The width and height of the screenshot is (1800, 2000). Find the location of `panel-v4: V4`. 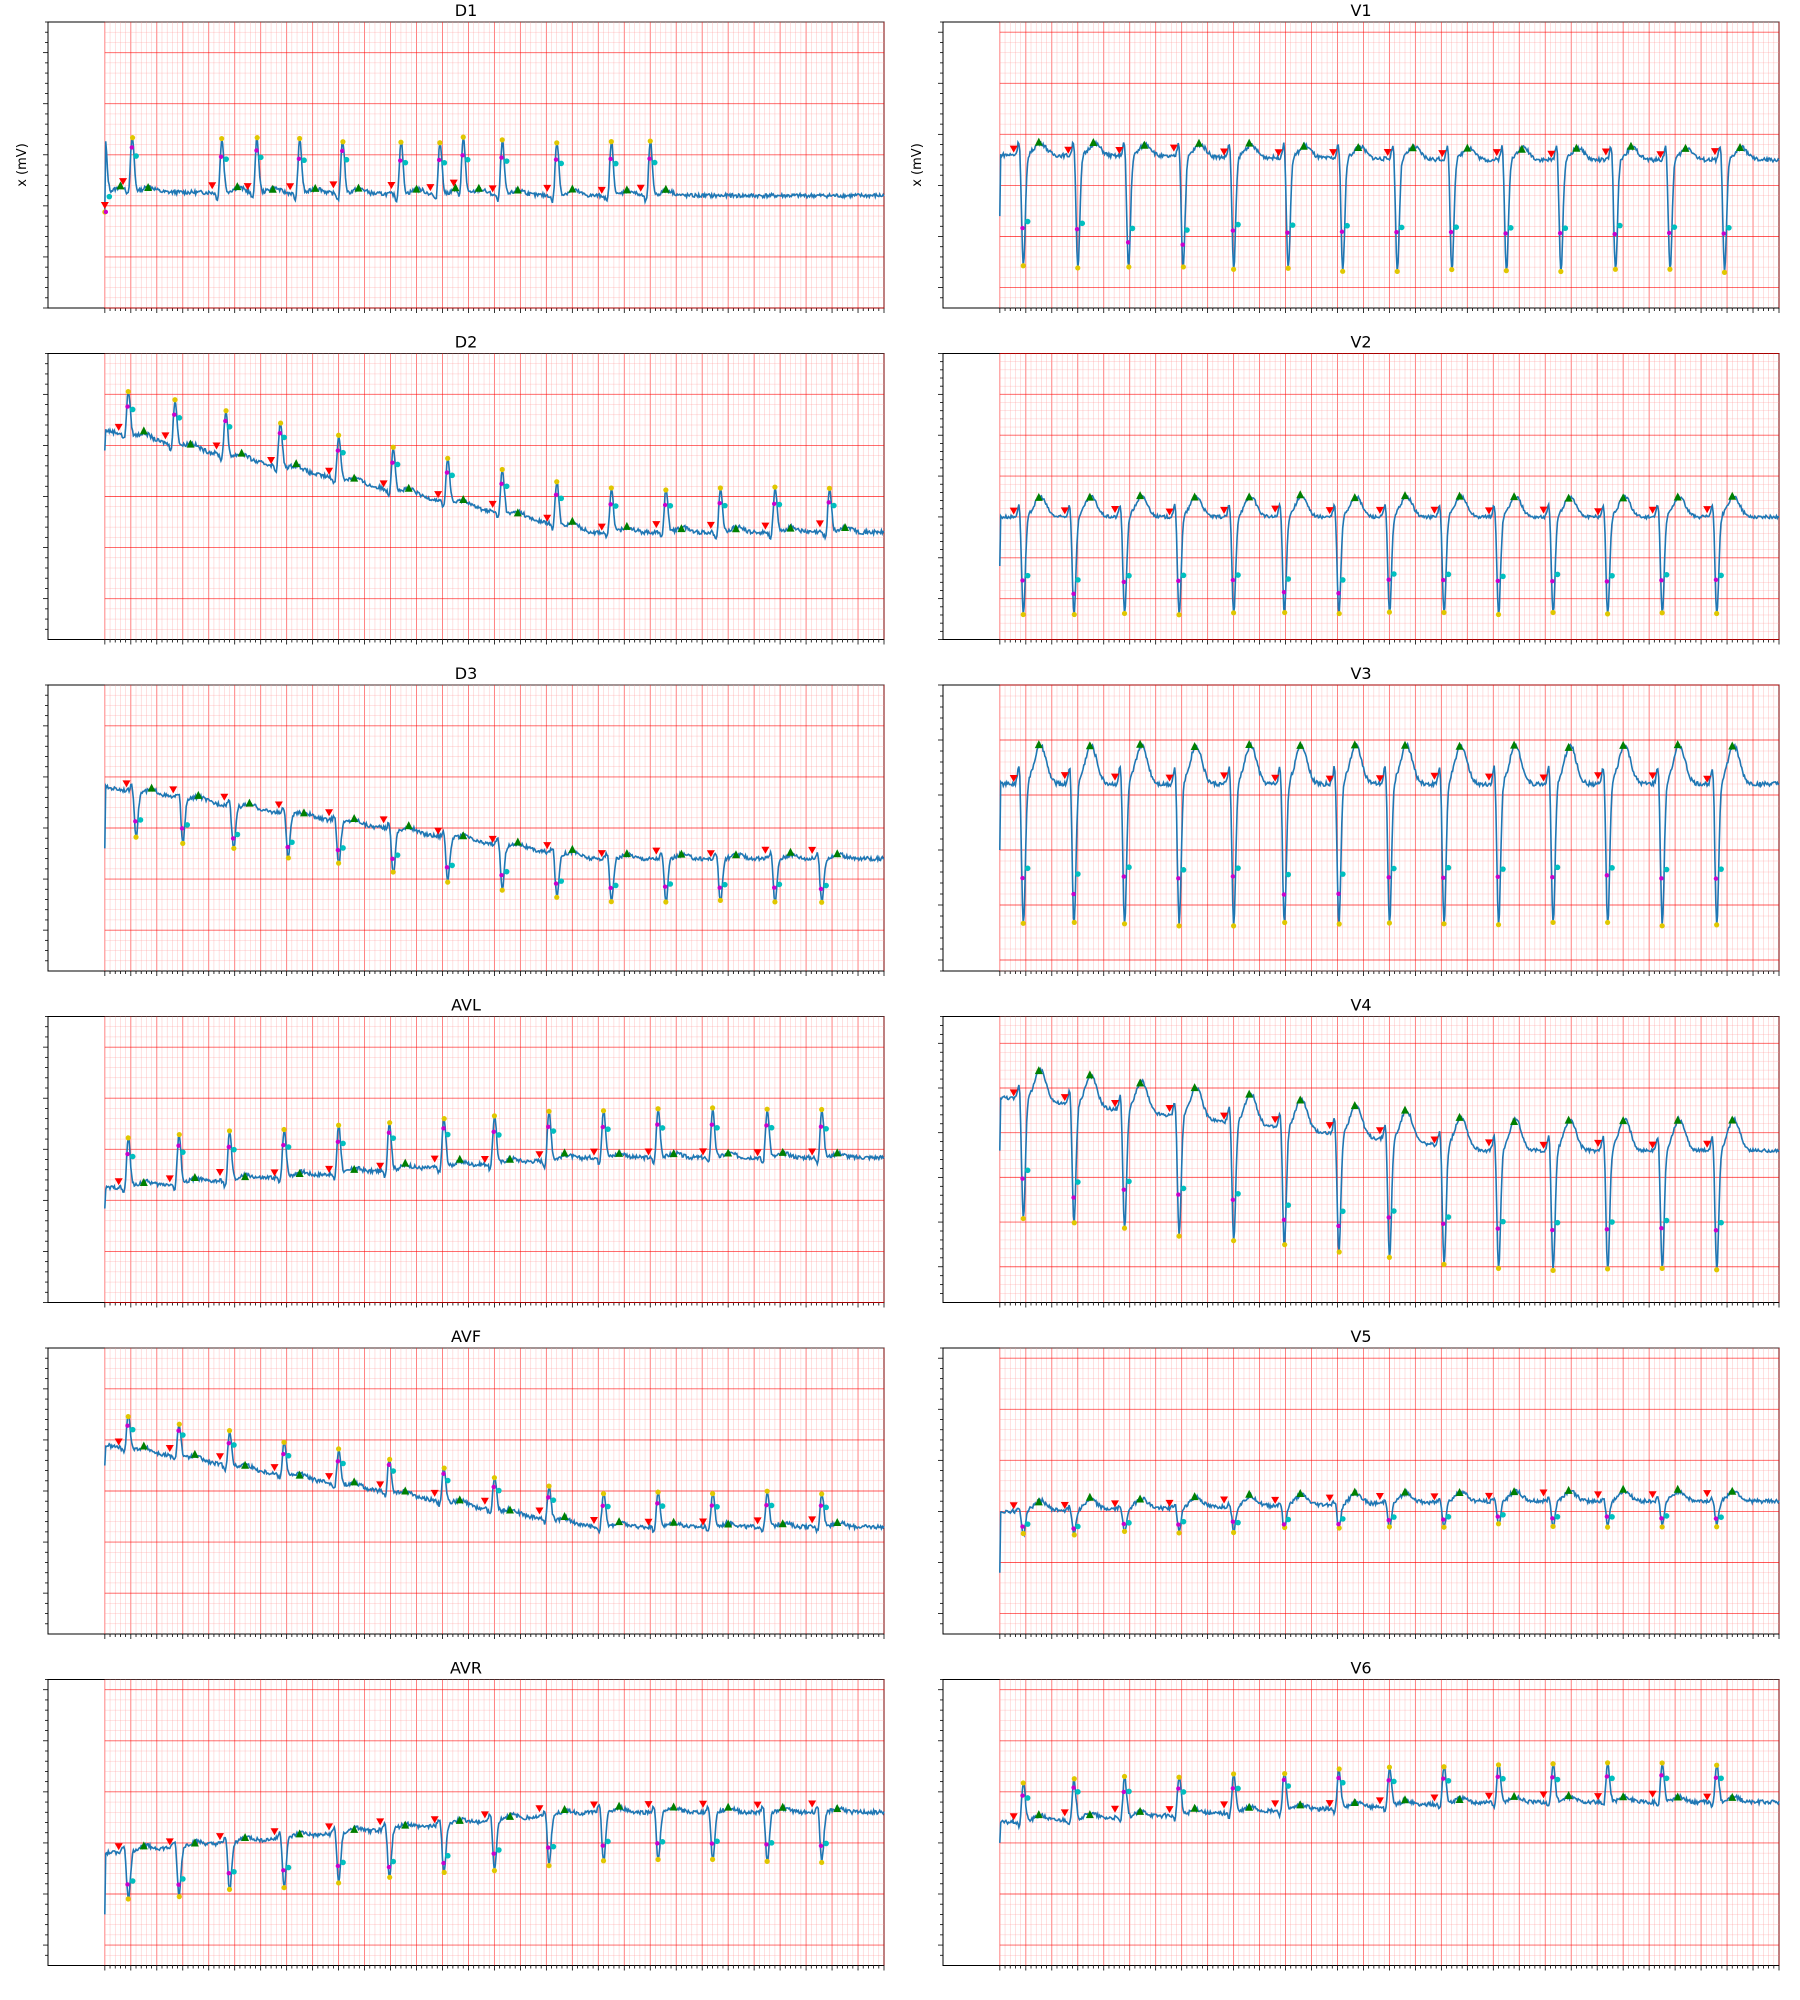

panel-v4: V4 is located at coordinates (1359, 1152).